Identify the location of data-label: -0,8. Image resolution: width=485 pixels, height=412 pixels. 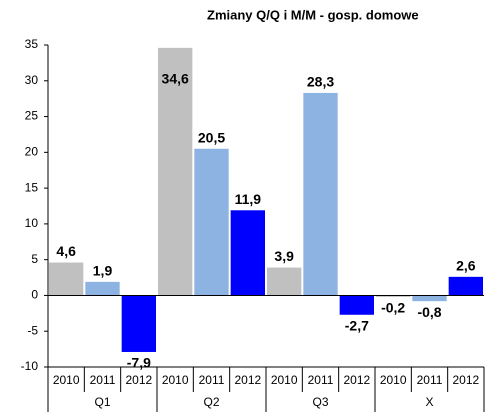
(429, 312).